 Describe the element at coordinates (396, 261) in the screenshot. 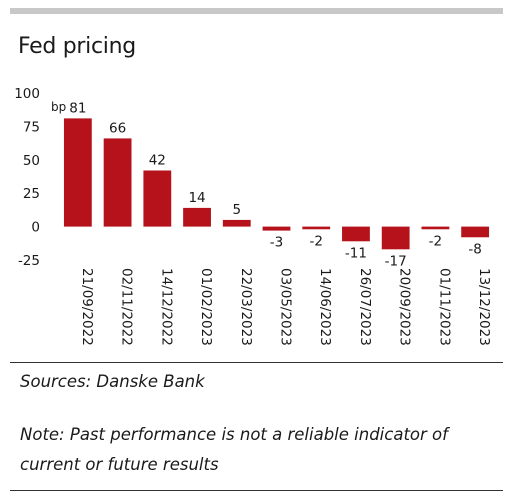

I see `bar-value-label: -17` at that location.